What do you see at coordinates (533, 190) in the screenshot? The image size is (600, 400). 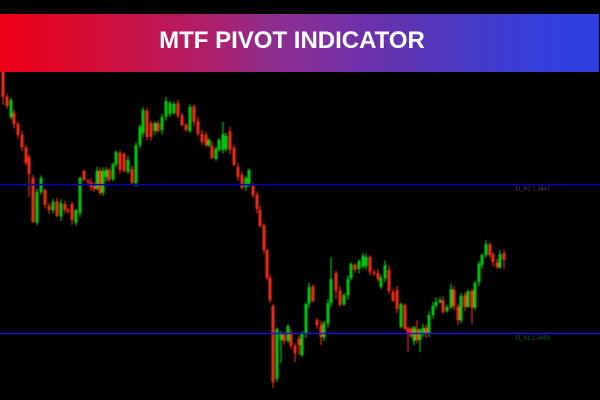 I see `svg-text: D_R2 1.3447` at bounding box center [533, 190].